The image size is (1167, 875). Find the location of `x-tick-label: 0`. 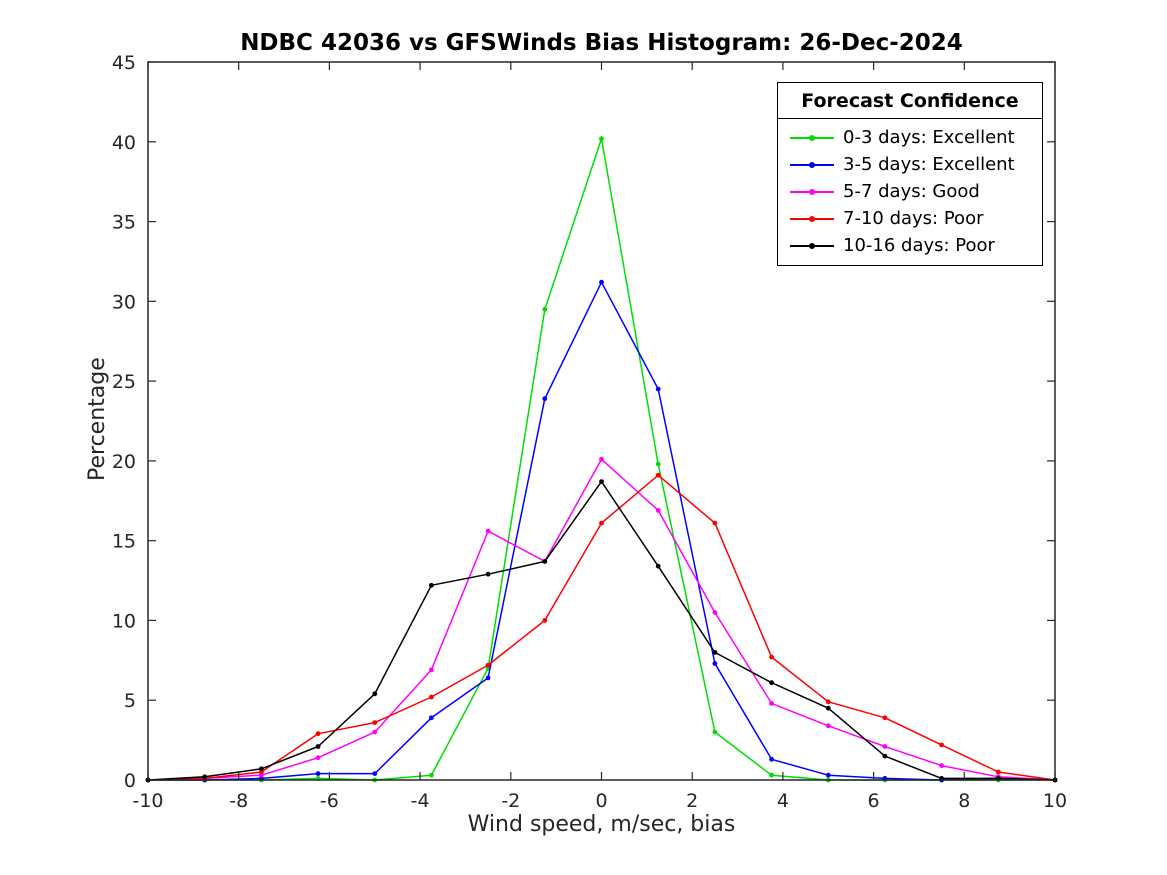

x-tick-label: 0 is located at coordinates (601, 801).